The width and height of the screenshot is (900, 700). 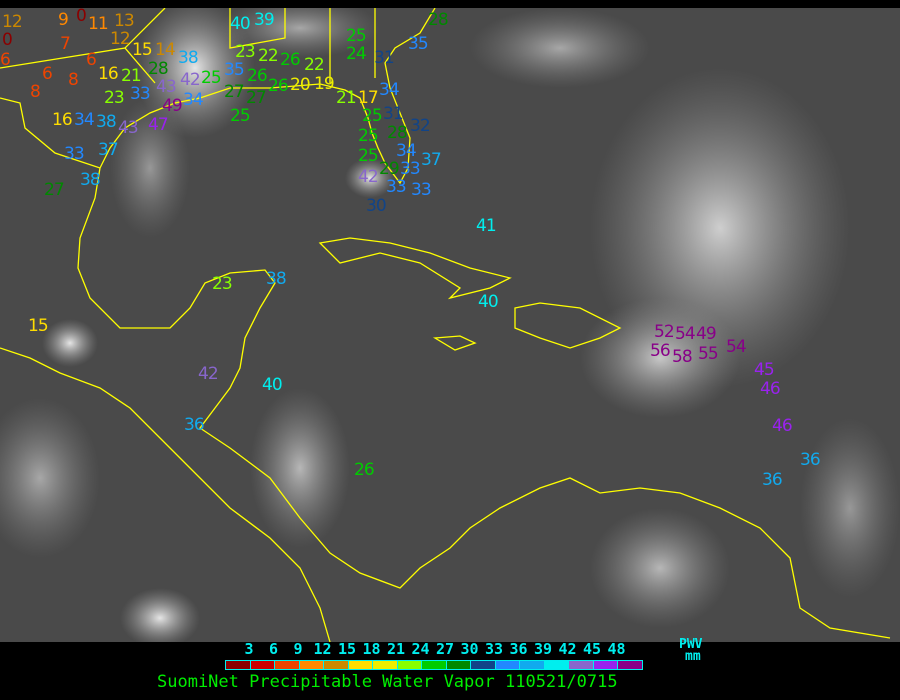 I want to click on station-pwv-value: 13, so click(x=124, y=21).